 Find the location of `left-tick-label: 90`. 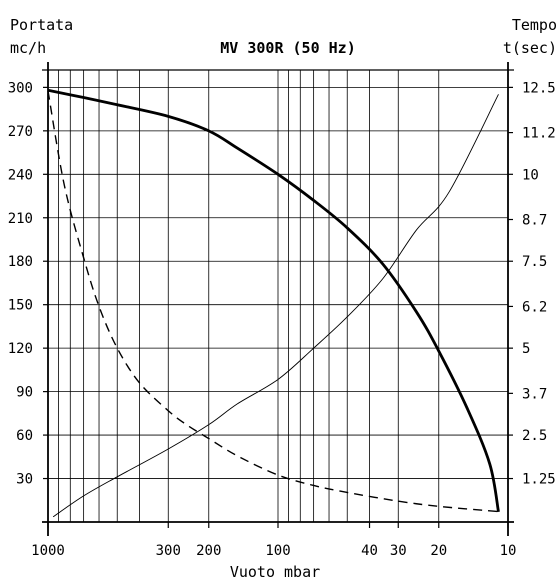

left-tick-label: 90 is located at coordinates (24, 393).